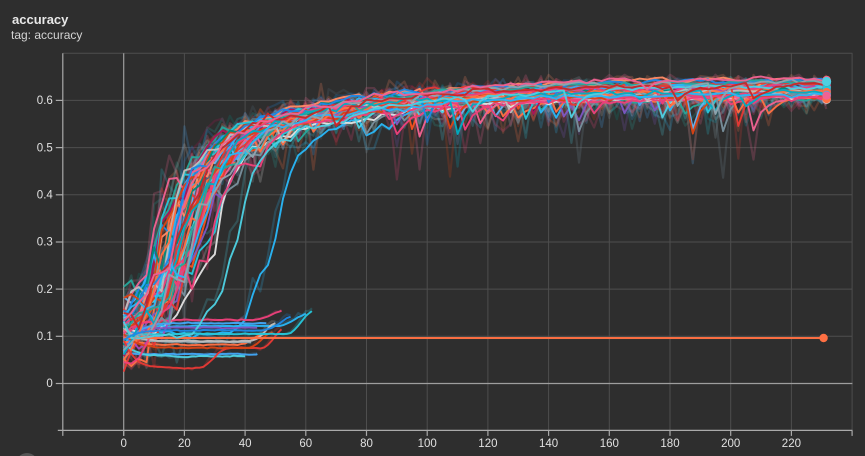  Describe the element at coordinates (245, 444) in the screenshot. I see `svg-text: 40` at that location.